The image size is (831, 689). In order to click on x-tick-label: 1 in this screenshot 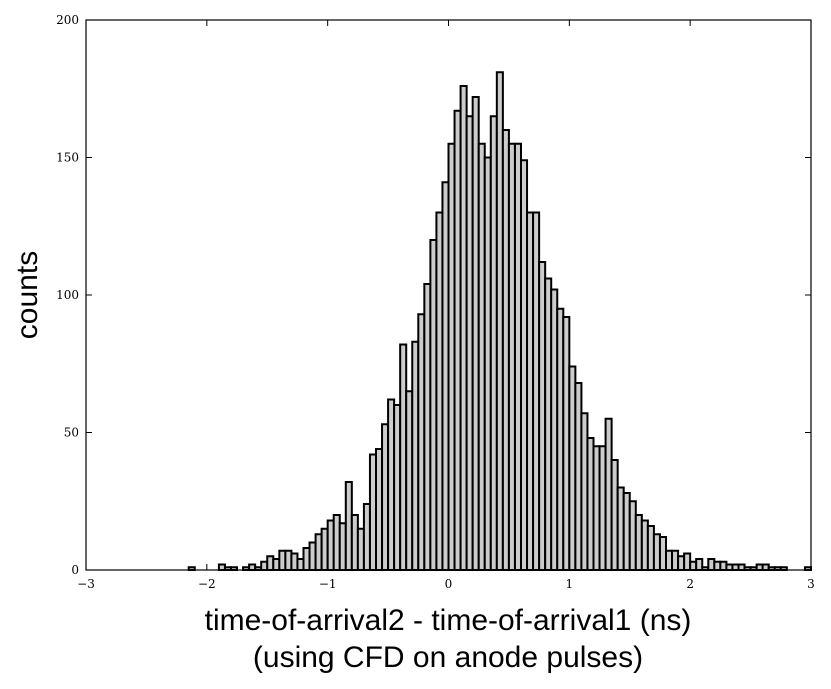, I will do `click(570, 584)`.